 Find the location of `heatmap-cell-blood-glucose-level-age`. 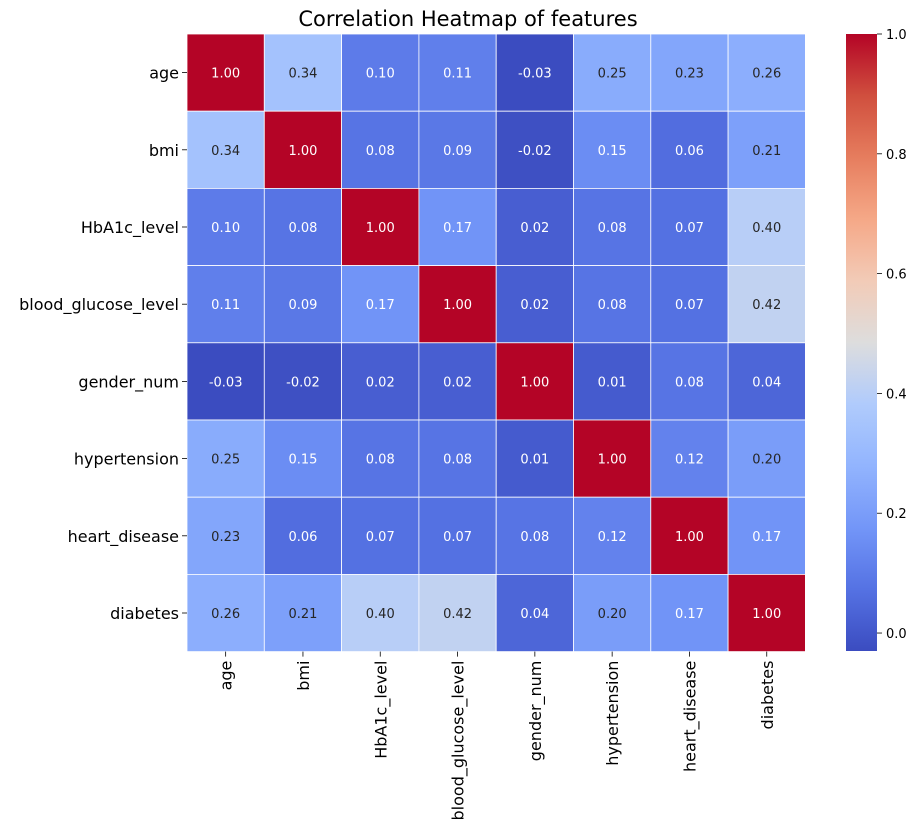

heatmap-cell-blood-glucose-level-age is located at coordinates (225, 304).